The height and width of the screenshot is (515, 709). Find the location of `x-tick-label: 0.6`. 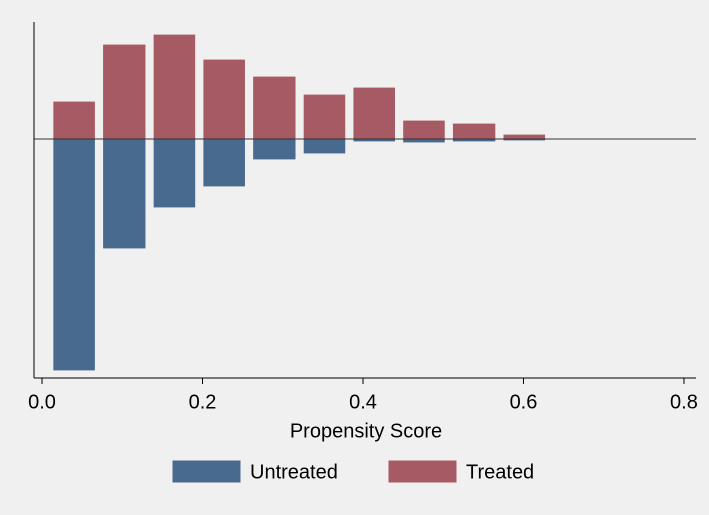

x-tick-label: 0.6 is located at coordinates (524, 402).